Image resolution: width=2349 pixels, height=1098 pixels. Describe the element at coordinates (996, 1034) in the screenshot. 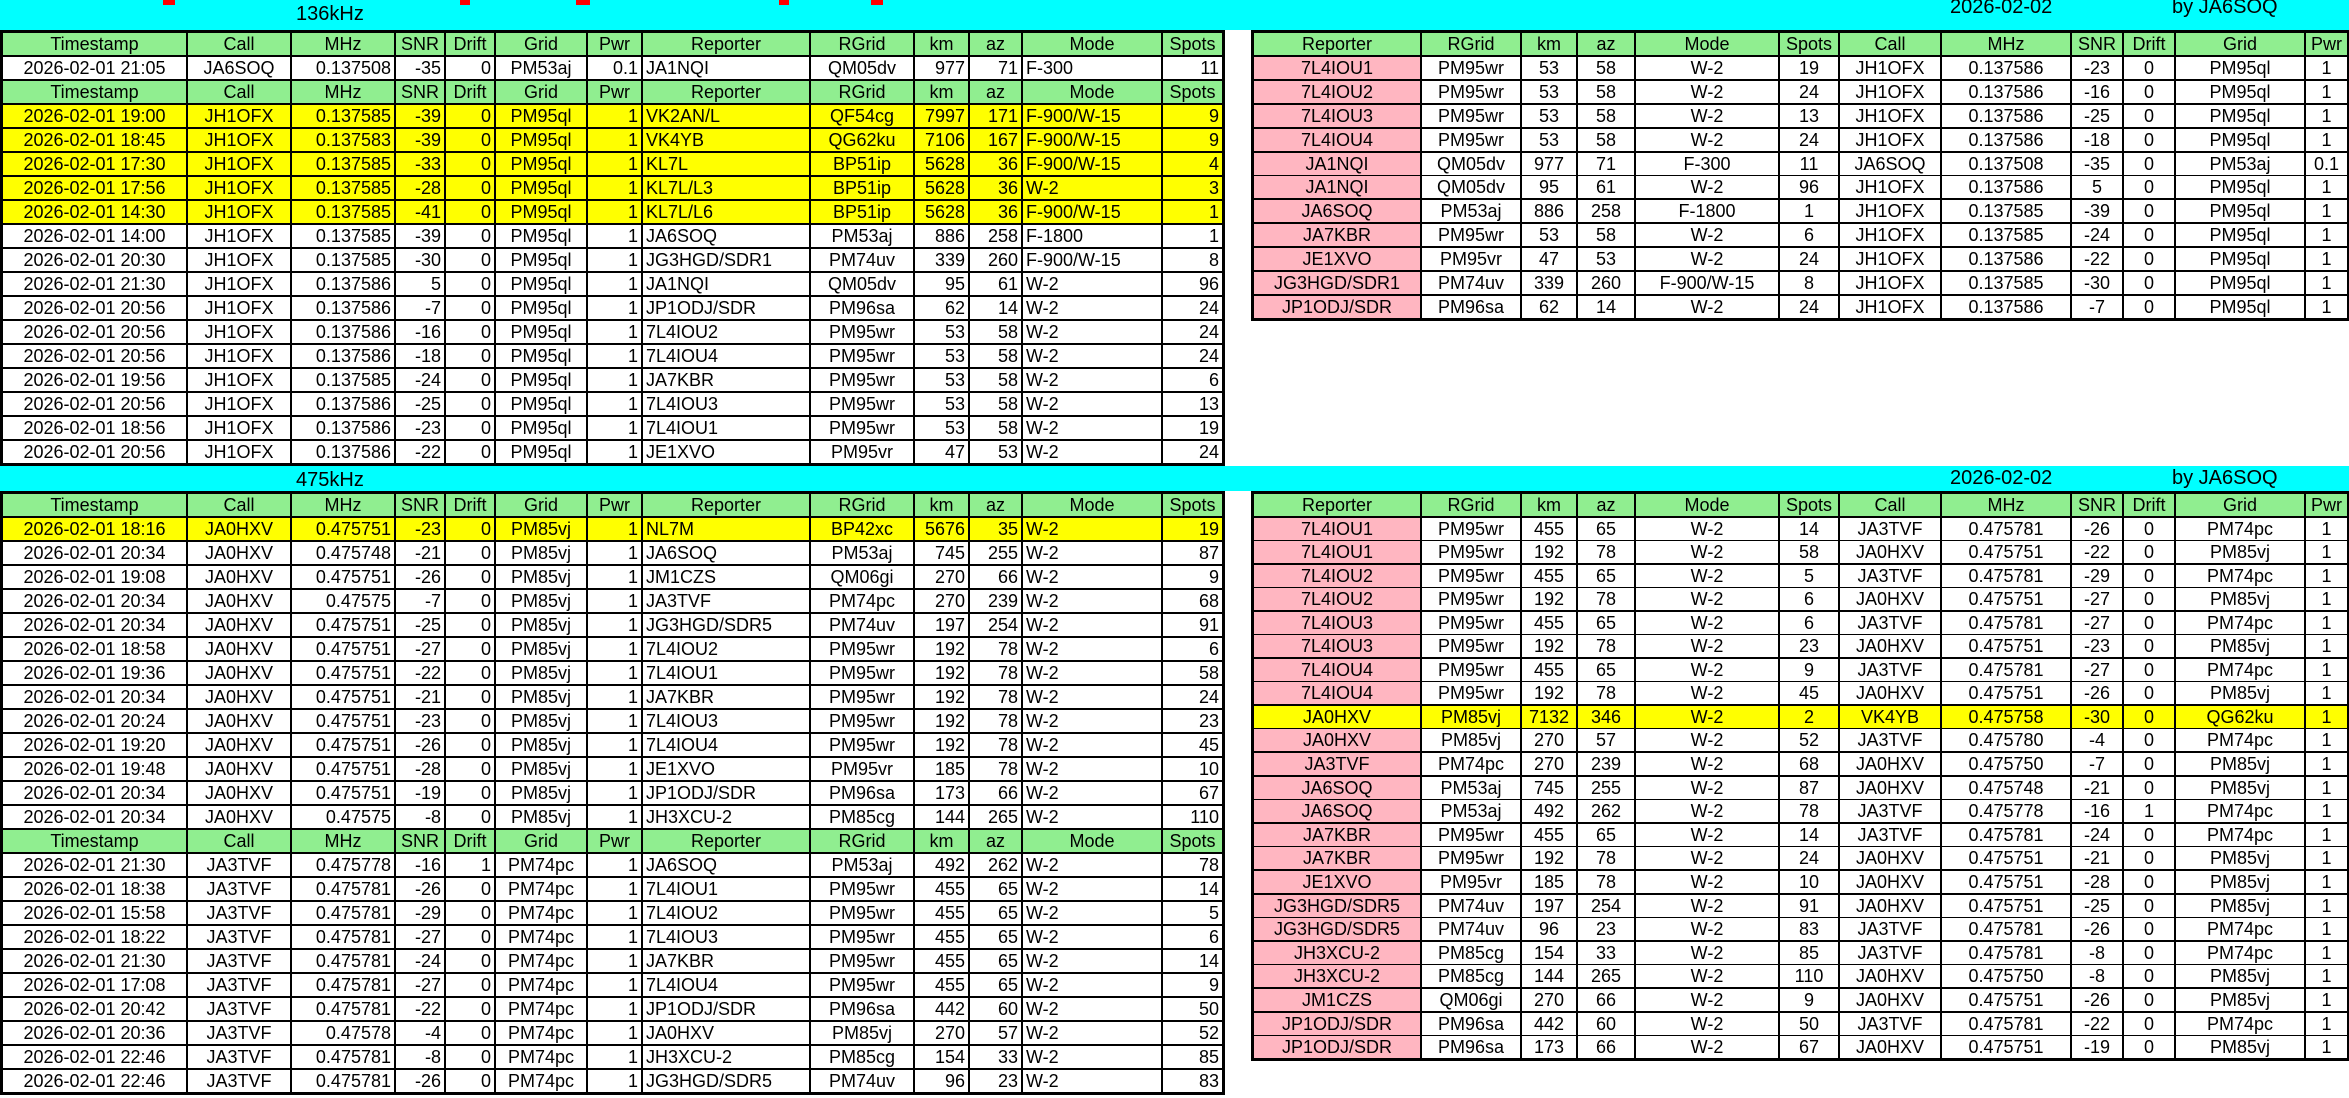

I see `cell: 57` at that location.